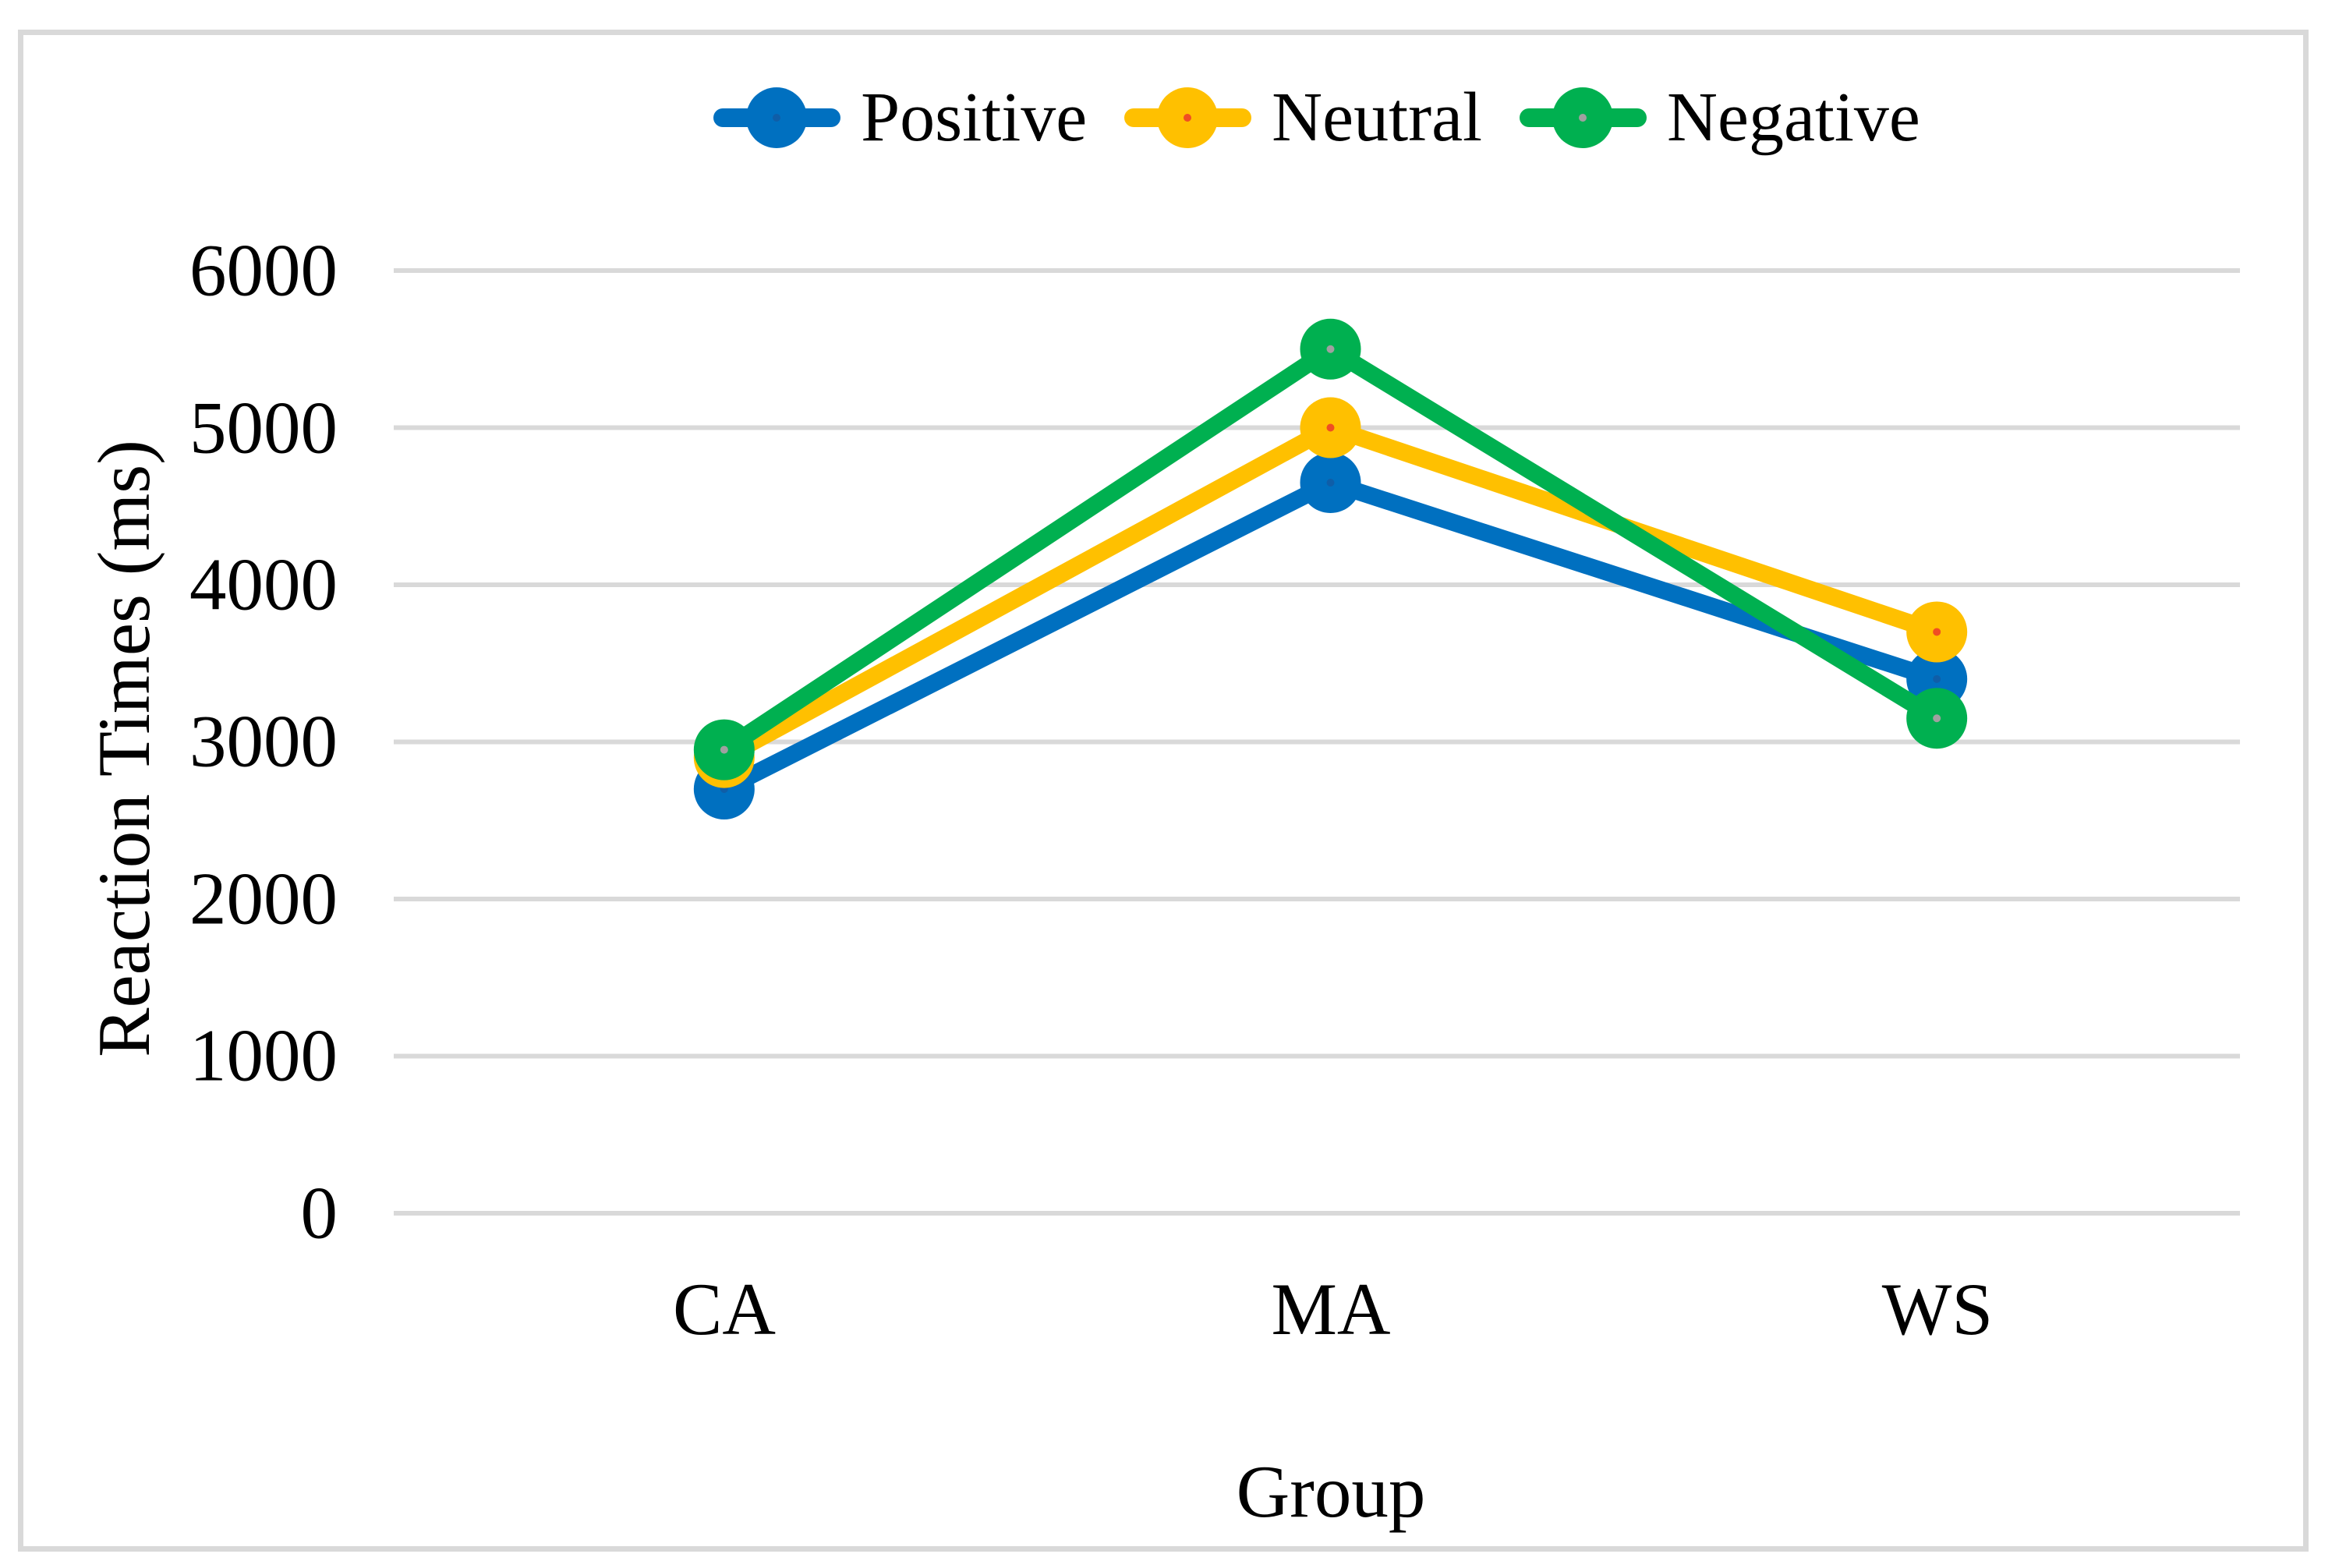 The height and width of the screenshot is (1568, 2346). Describe the element at coordinates (319, 1213) in the screenshot. I see `y-tick-0: 0` at that location.